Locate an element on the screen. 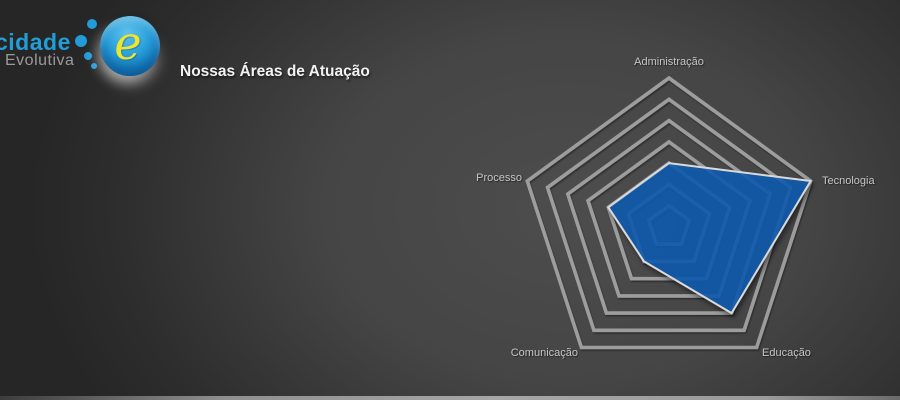  logo-e-monogram: e is located at coordinates (128, 43).